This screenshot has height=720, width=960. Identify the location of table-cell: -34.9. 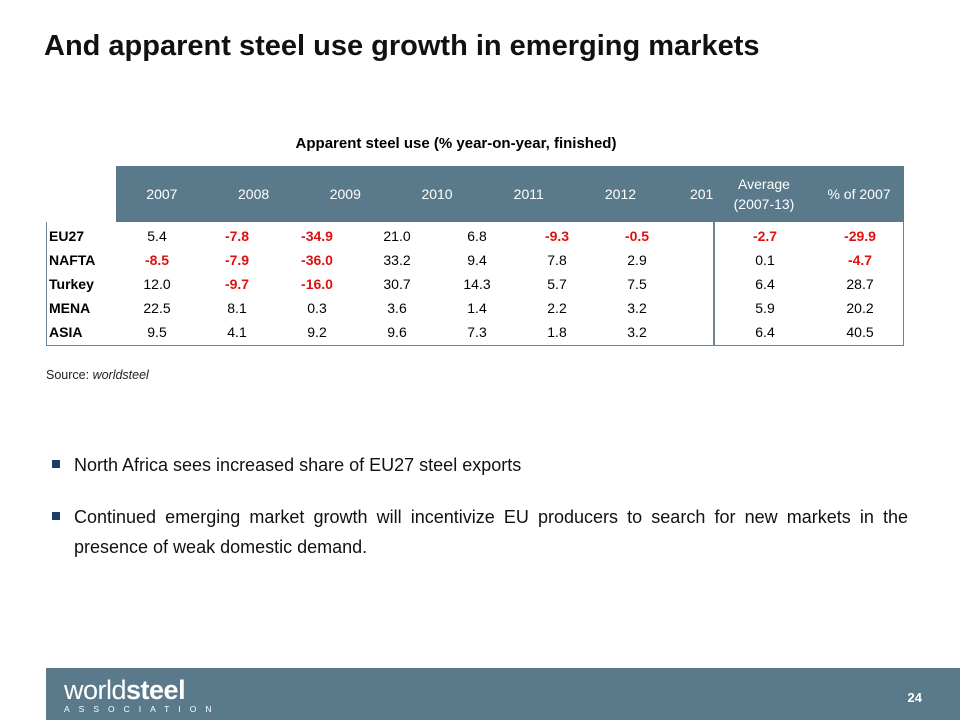
(317, 236).